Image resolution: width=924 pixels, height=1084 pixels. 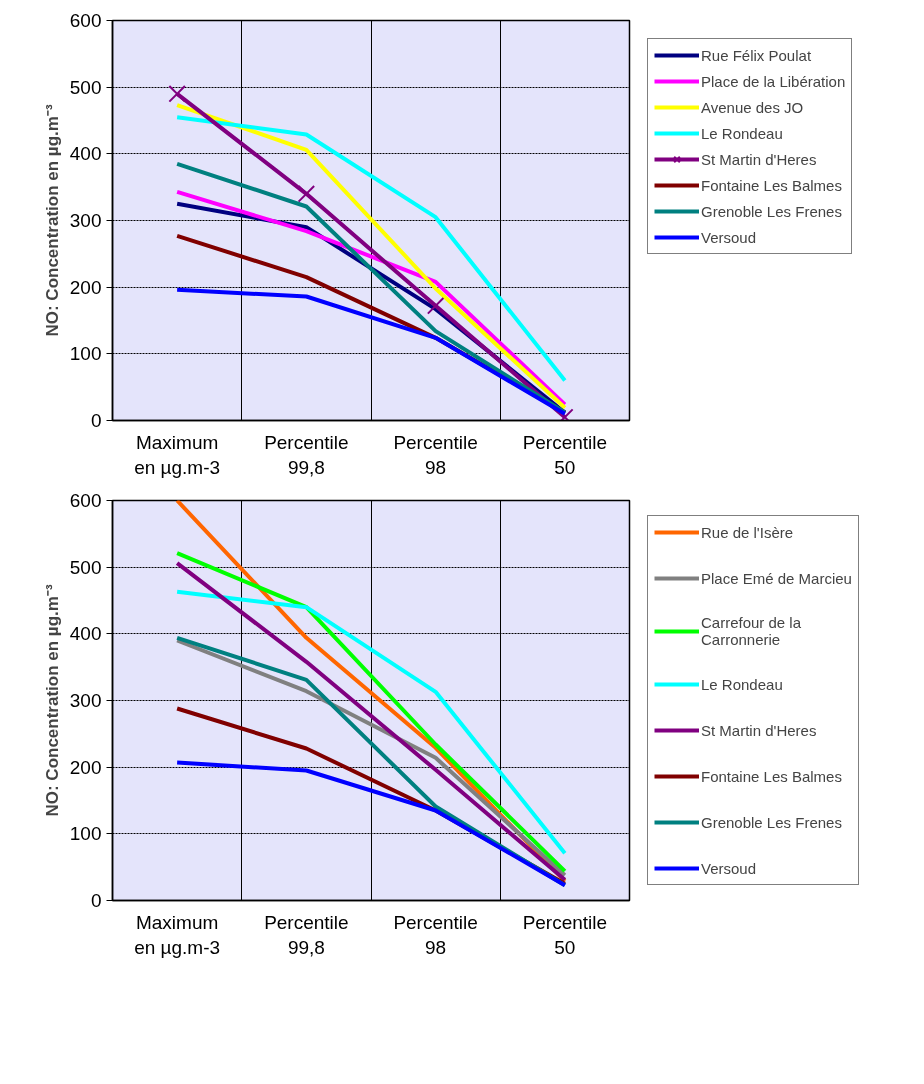 What do you see at coordinates (756, 55) in the screenshot?
I see `legend-label: Rue Félix Poulat` at bounding box center [756, 55].